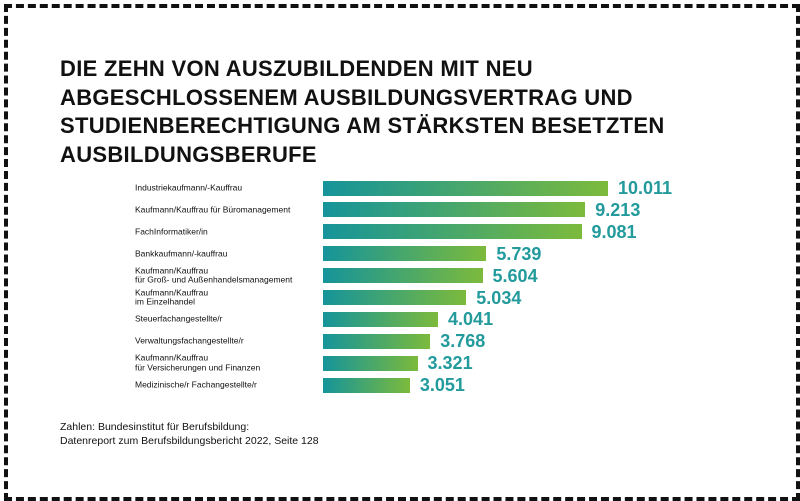 The width and height of the screenshot is (800, 501). What do you see at coordinates (442, 385) in the screenshot?
I see `value-label: 3.051` at bounding box center [442, 385].